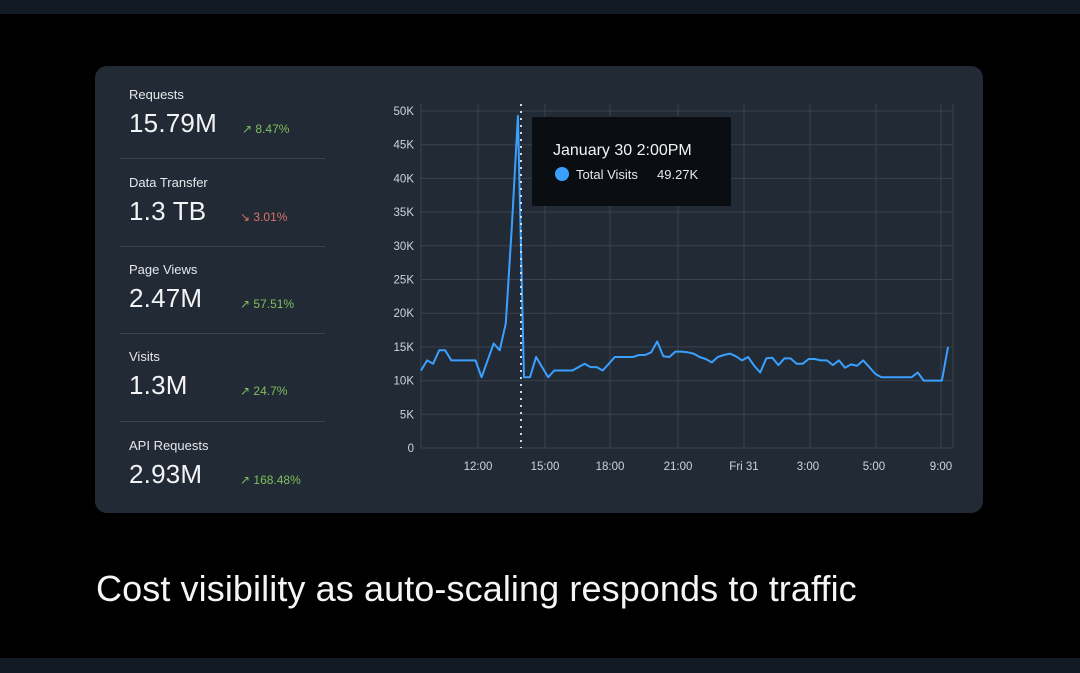 This screenshot has width=1080, height=673. I want to click on tooltip-series-value: 49.27K, so click(678, 174).